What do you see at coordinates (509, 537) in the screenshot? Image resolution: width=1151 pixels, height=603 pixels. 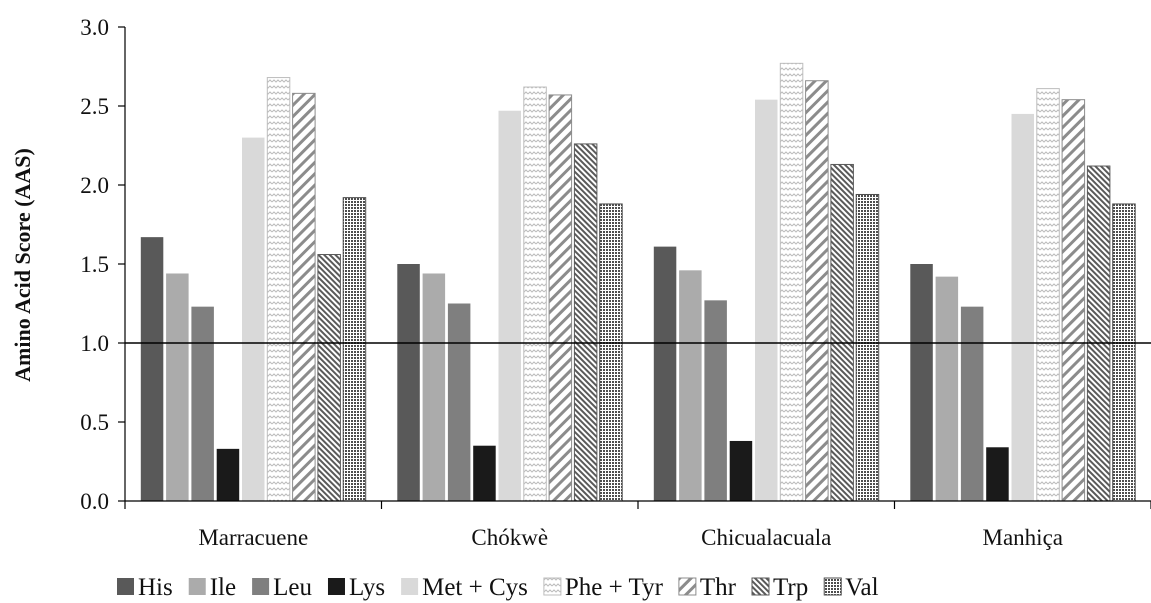 I see `x-category-label: Chókwè` at bounding box center [509, 537].